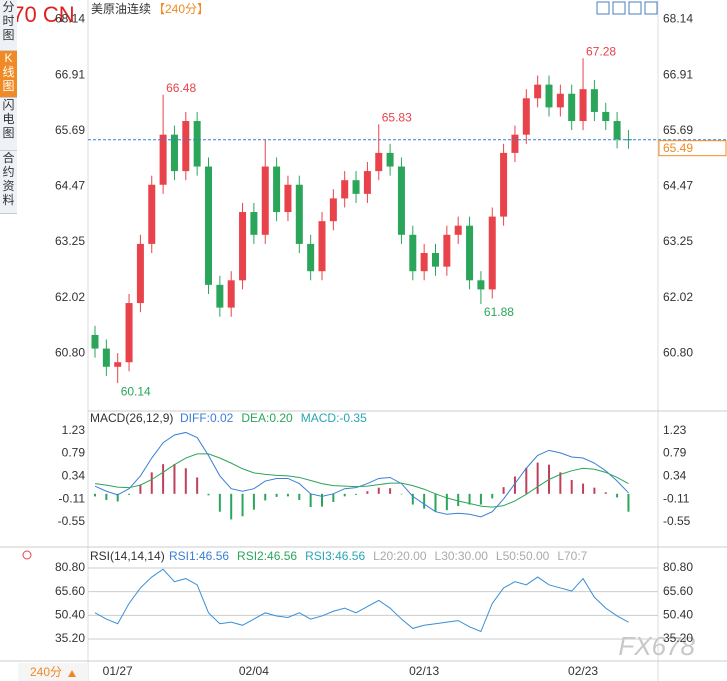 The height and width of the screenshot is (681, 727). Describe the element at coordinates (8, 182) in the screenshot. I see `tab: 合约资料` at that location.